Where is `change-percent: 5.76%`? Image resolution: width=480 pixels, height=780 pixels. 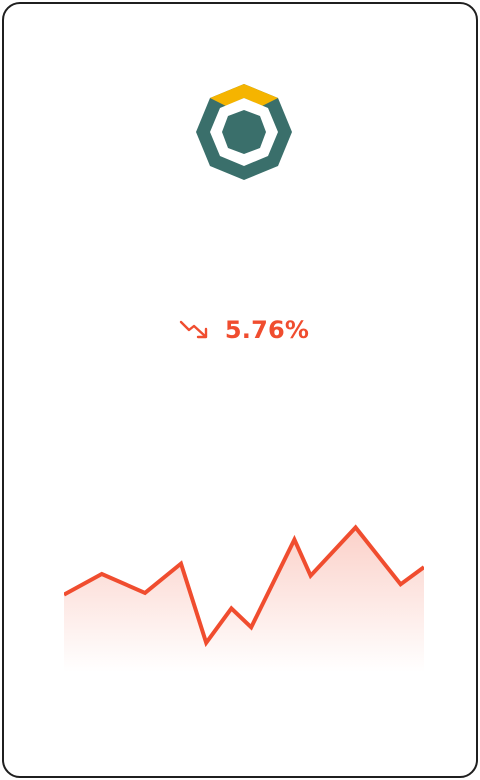 change-percent: 5.76% is located at coordinates (267, 330).